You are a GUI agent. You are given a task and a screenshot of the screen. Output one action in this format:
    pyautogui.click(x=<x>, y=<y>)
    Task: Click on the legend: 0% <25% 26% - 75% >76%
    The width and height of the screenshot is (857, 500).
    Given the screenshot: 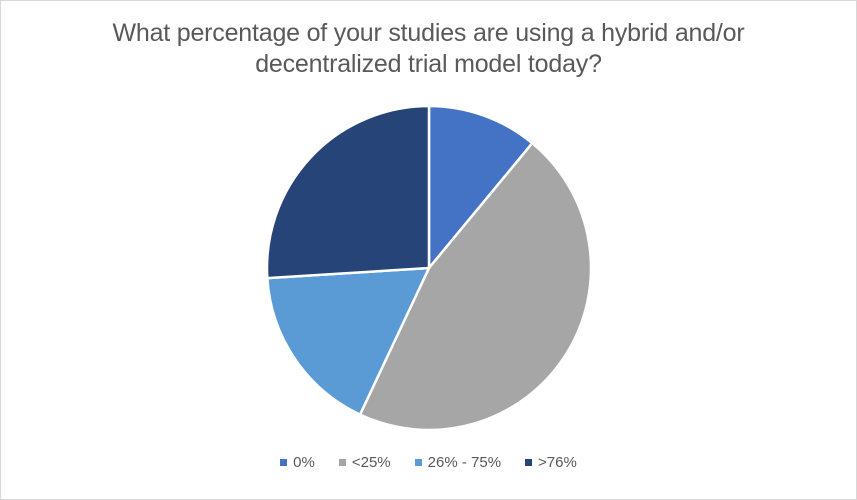 What is the action you would take?
    pyautogui.click(x=428, y=462)
    